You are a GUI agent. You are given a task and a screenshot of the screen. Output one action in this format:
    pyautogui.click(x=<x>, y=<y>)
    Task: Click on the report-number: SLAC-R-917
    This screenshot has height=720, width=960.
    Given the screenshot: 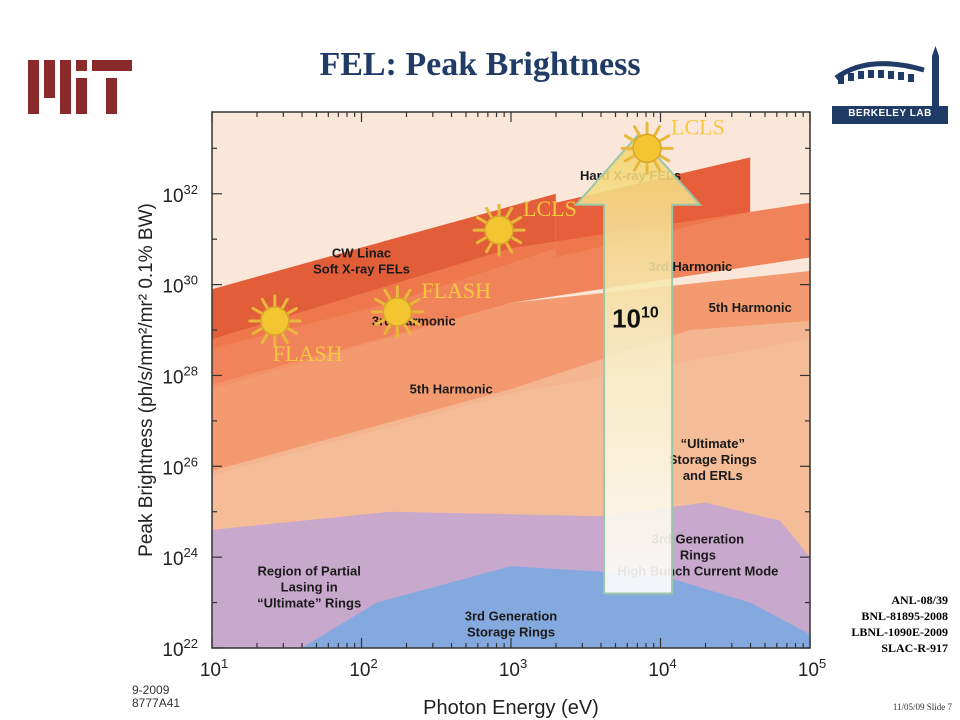 What is the action you would take?
    pyautogui.click(x=914, y=648)
    